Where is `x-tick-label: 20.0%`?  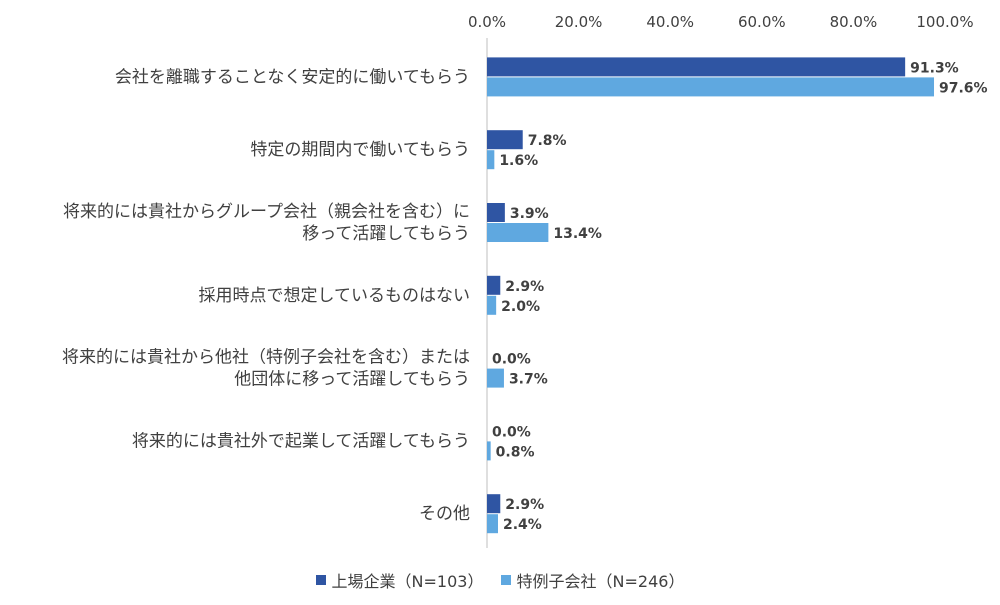
x-tick-label: 20.0% is located at coordinates (579, 22).